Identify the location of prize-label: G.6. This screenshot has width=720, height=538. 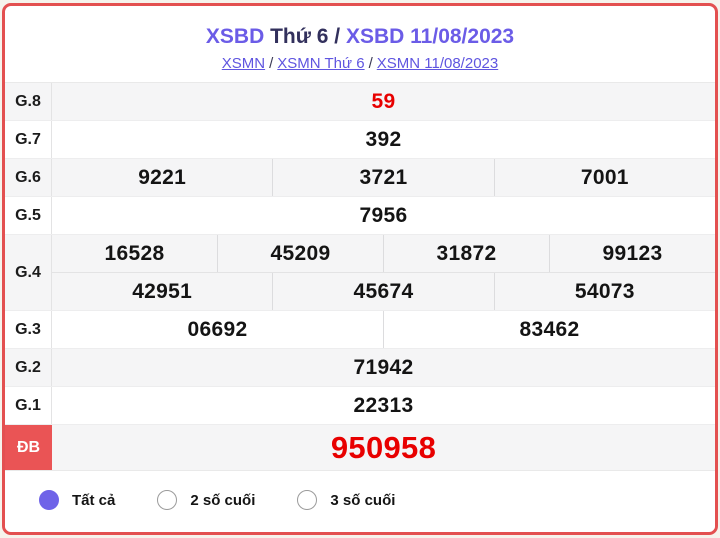
(28, 177).